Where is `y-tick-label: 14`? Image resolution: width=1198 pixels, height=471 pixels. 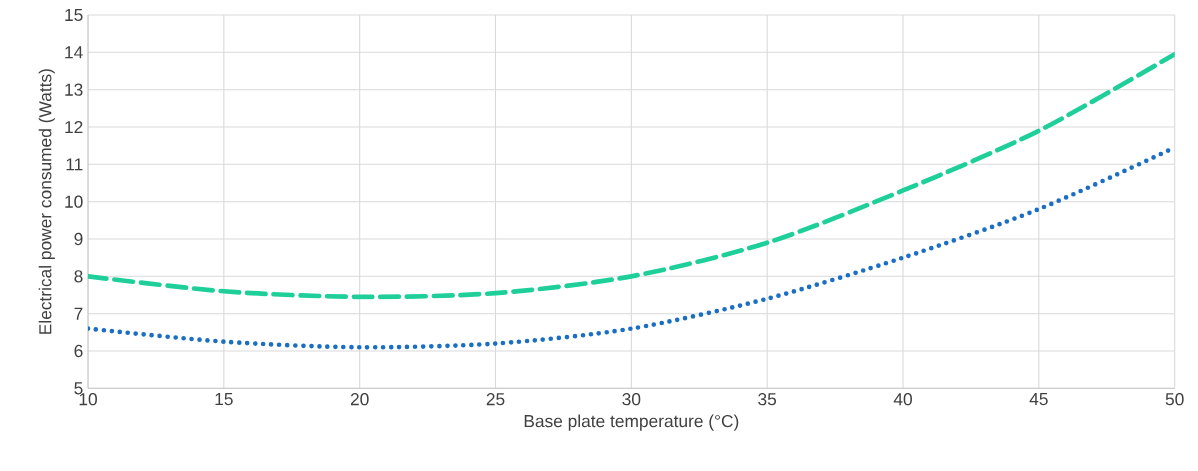
y-tick-label: 14 is located at coordinates (74, 52).